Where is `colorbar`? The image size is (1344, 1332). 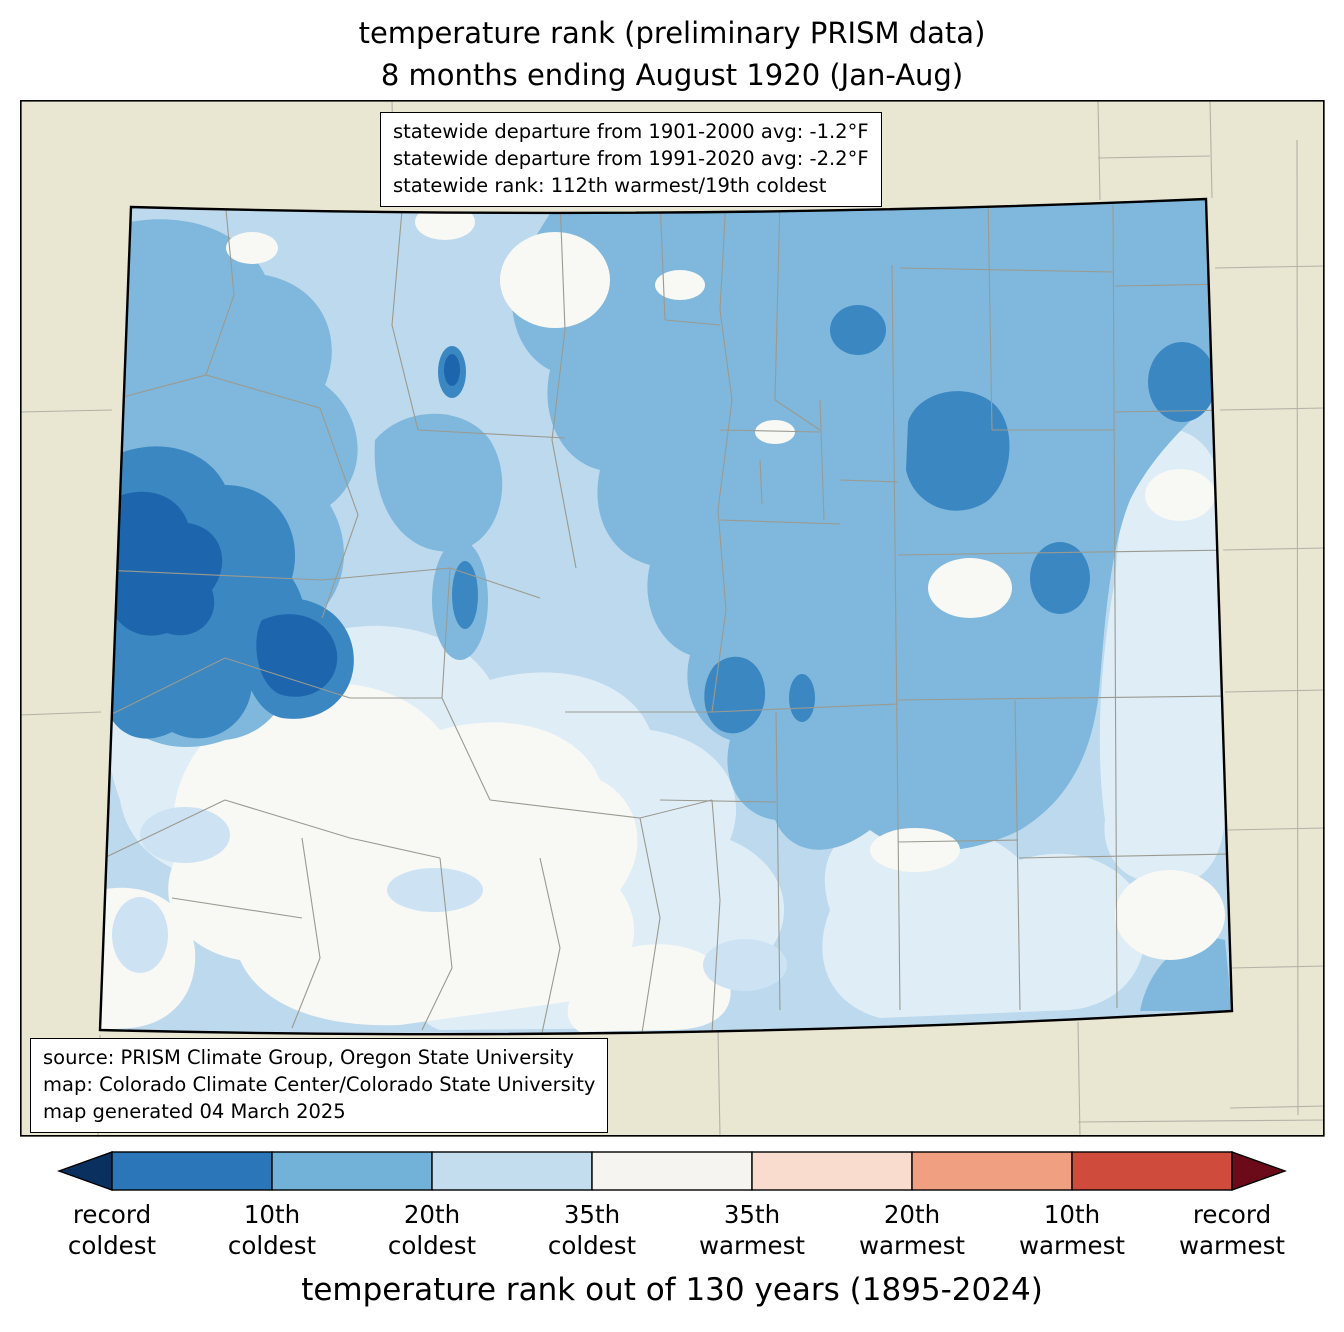 colorbar is located at coordinates (672, 1171).